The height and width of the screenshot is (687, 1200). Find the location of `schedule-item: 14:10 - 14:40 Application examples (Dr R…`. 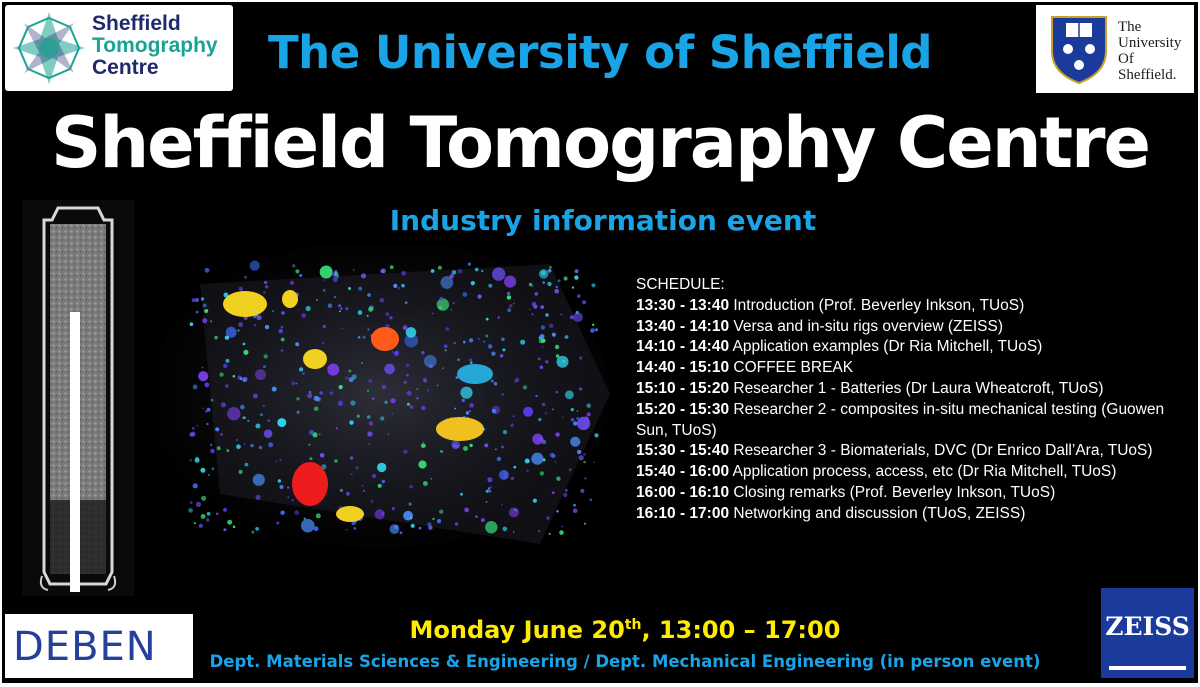

schedule-item: 14:10 - 14:40 Application examples (Dr R… is located at coordinates (916, 347).